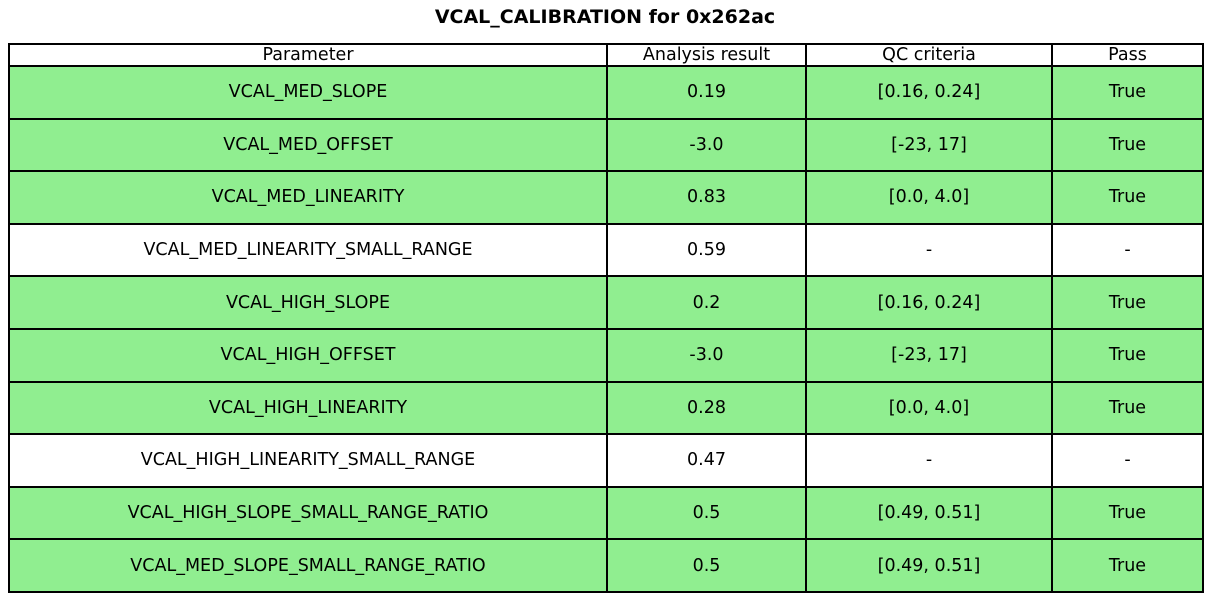 The image size is (1210, 604). I want to click on cell-parameter: VCAL_MED_LINEARITY_SMALL_RANGE, so click(308, 250).